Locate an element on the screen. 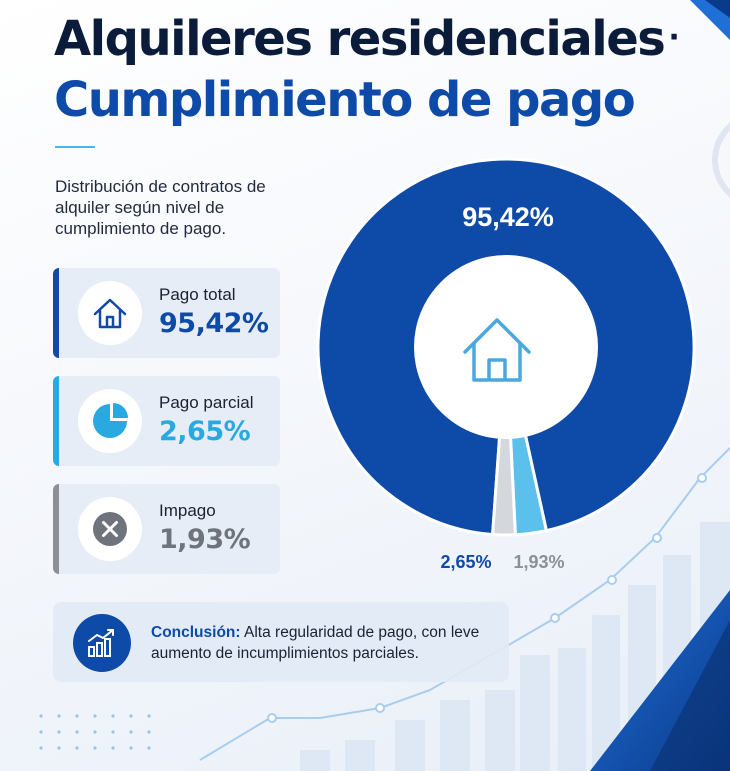 Image resolution: width=730 pixels, height=771 pixels. card-label: Pago parcial is located at coordinates (206, 402).